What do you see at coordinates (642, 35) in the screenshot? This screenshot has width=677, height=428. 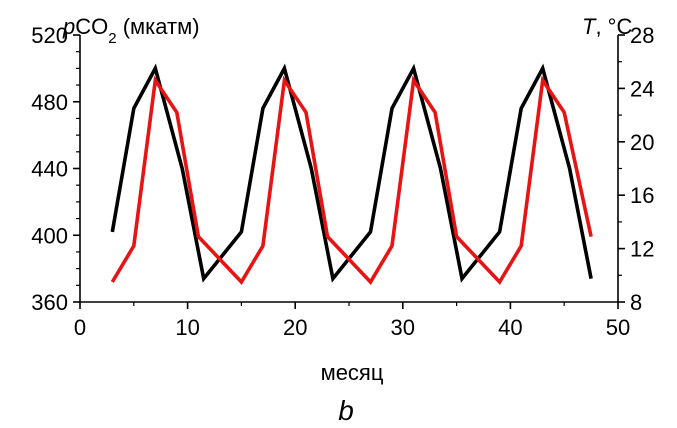 I see `y-right-tick-label: 28` at bounding box center [642, 35].